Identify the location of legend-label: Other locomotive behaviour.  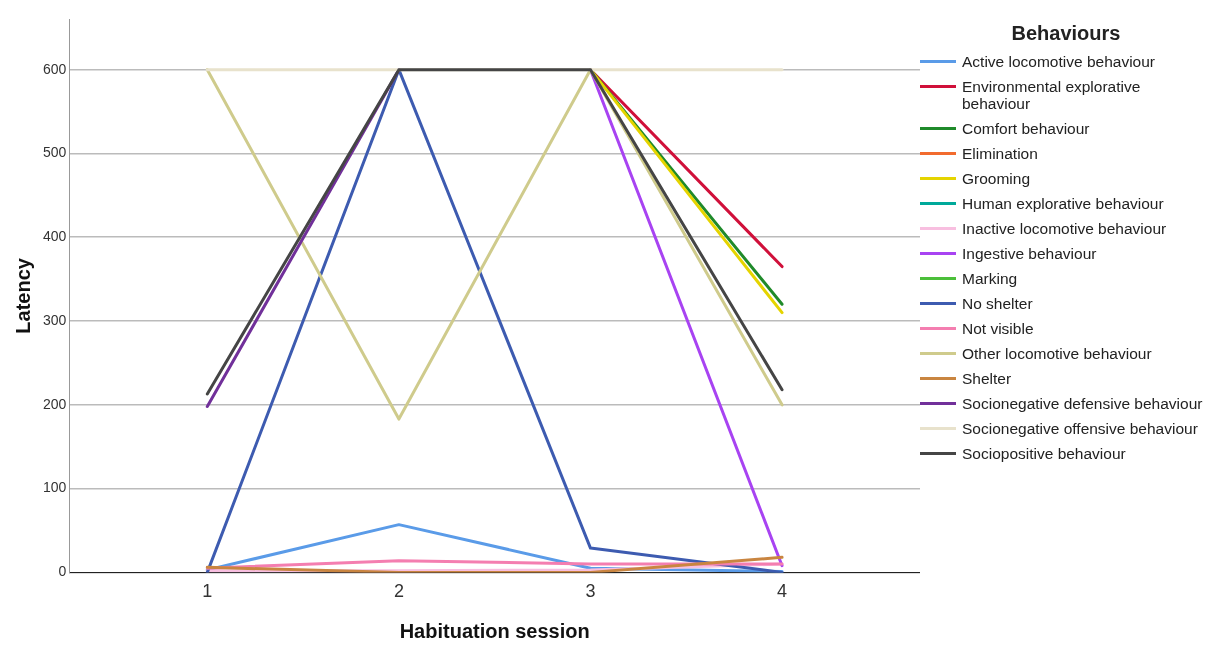
(1057, 353).